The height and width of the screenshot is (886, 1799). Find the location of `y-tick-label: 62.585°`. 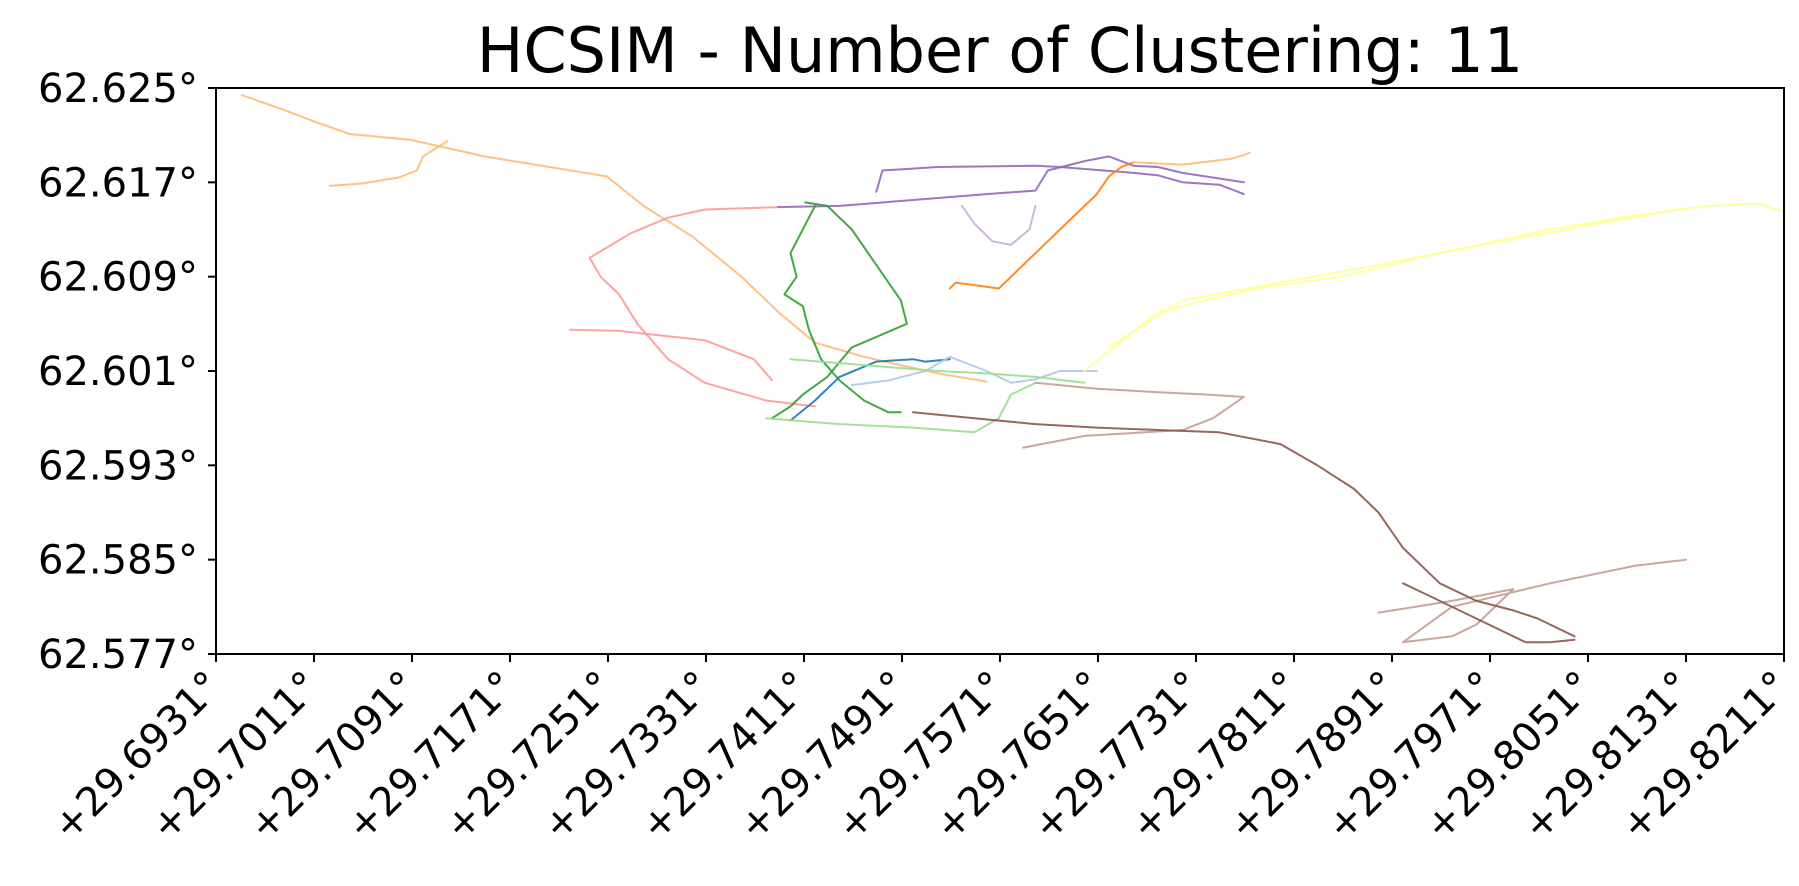

y-tick-label: 62.585° is located at coordinates (118, 561).